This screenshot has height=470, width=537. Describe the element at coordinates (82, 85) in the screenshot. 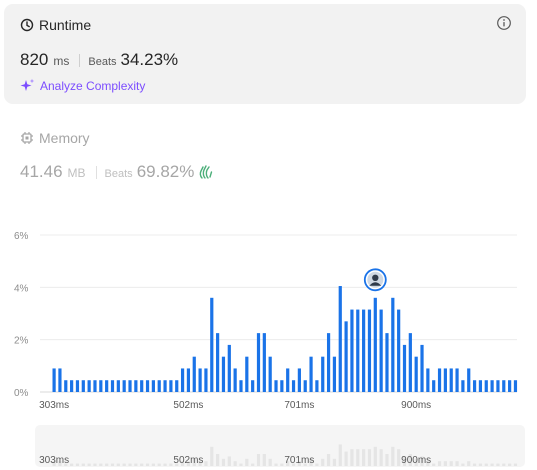

I see `analyze-complexity-link: Analyze Complexity` at that location.